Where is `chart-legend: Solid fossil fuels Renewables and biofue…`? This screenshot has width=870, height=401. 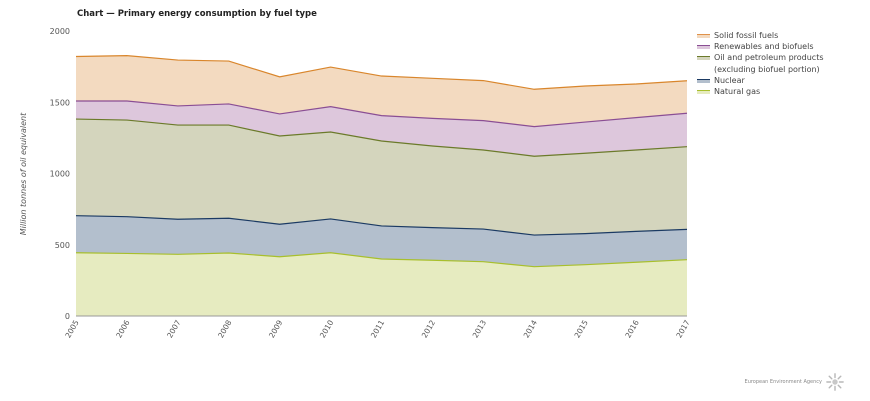 chart-legend: Solid fossil fuels Renewables and biofue… is located at coordinates (760, 63).